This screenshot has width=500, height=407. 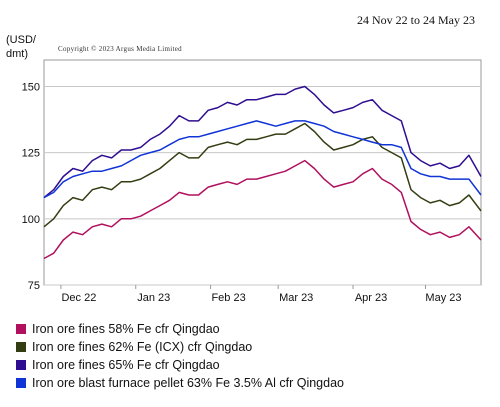 What do you see at coordinates (261, 294) in the screenshot?
I see `x-tick-labels: Dec 22 Jan 23 Feb 23 Mar 23 Apr 23 May 23` at bounding box center [261, 294].